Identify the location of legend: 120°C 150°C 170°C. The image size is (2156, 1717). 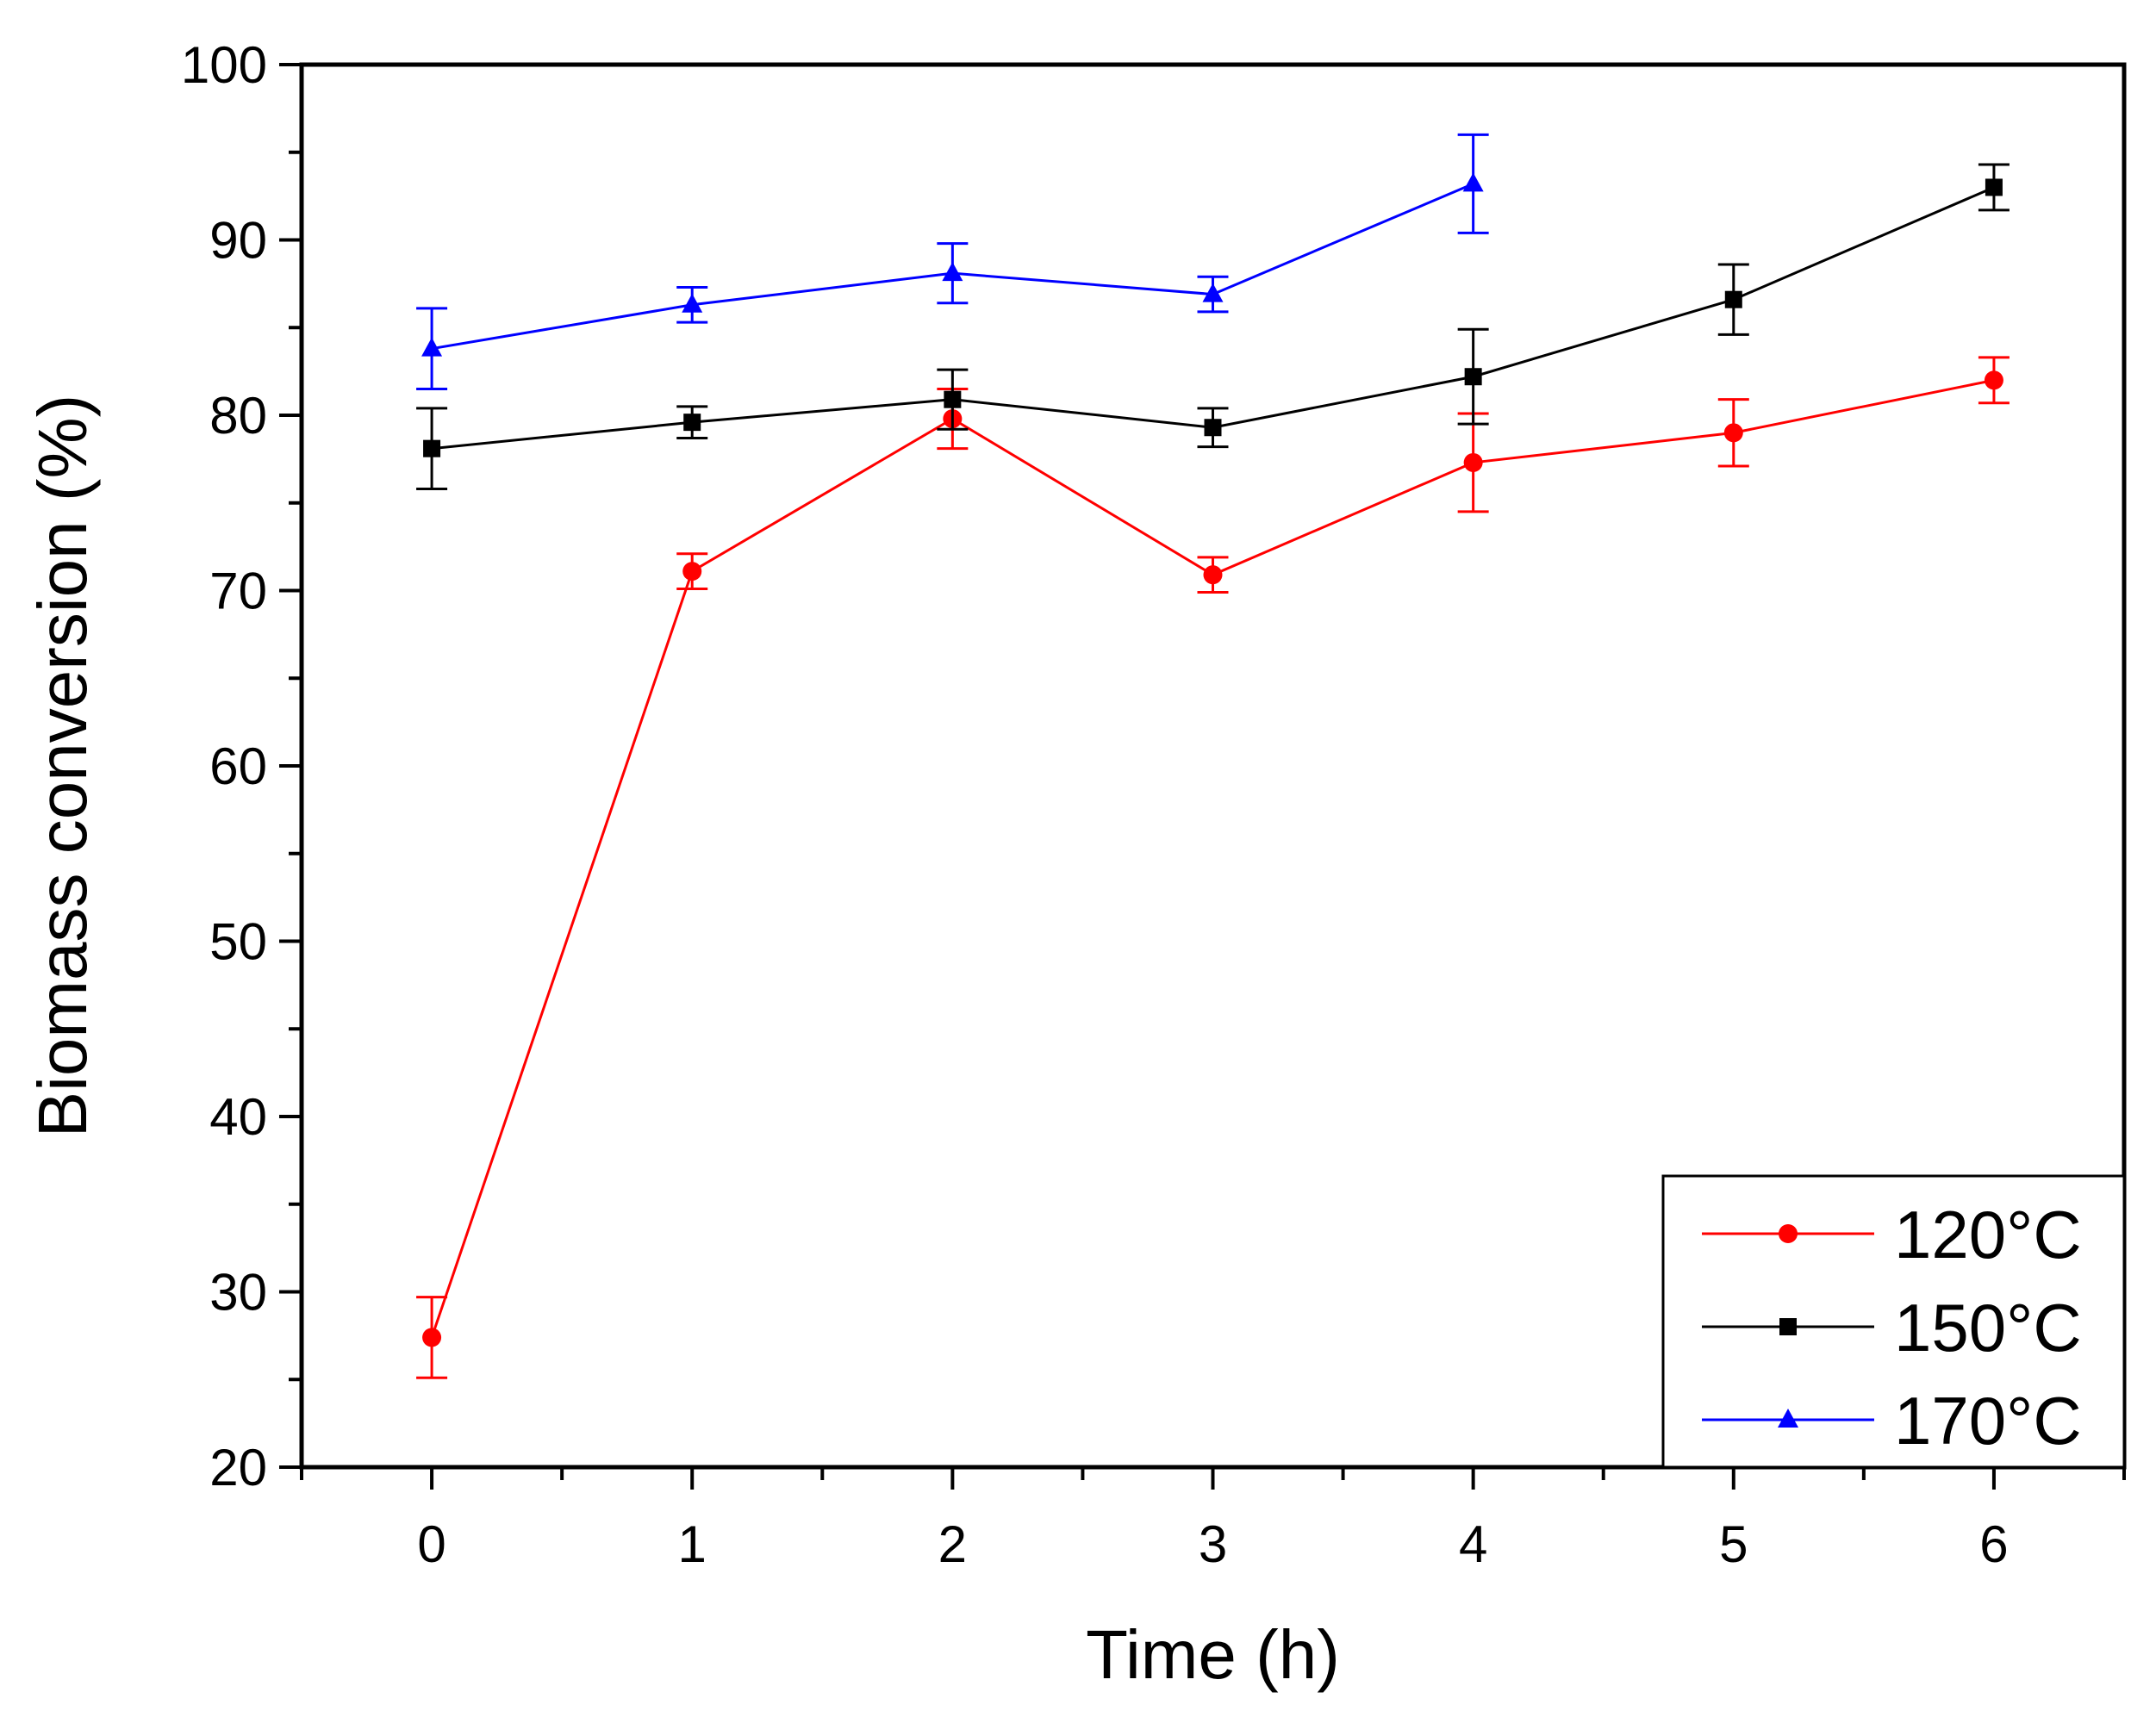
(1894, 1321).